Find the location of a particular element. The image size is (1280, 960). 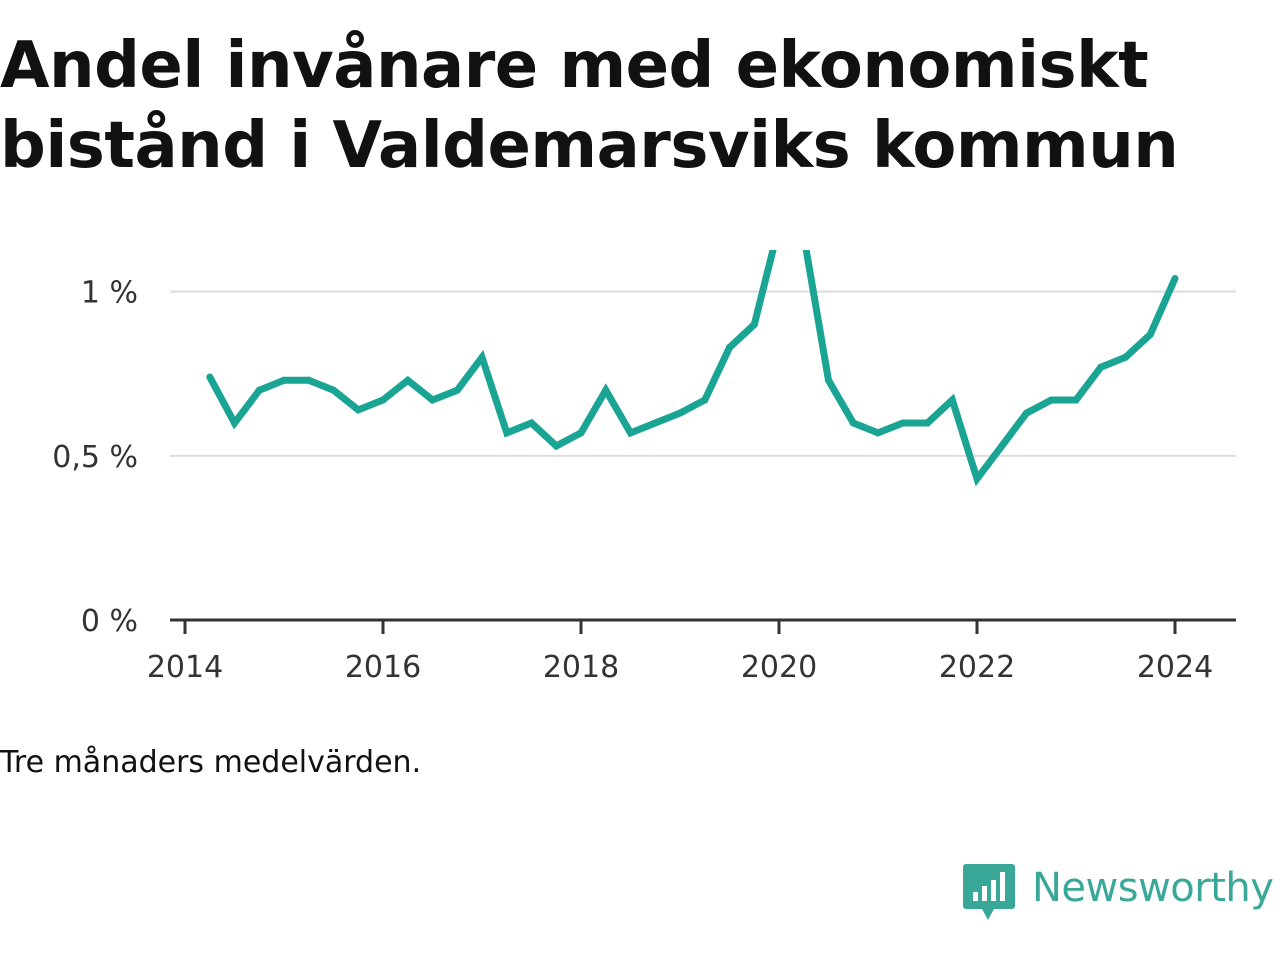

x-tick-label: 2020 is located at coordinates (779, 667).